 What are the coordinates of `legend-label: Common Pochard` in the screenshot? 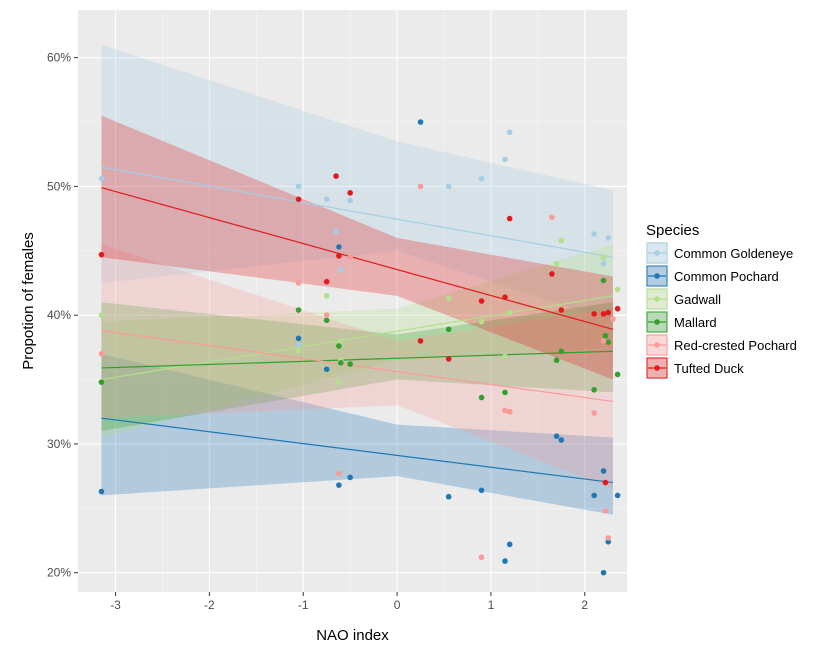 It's located at (726, 276).